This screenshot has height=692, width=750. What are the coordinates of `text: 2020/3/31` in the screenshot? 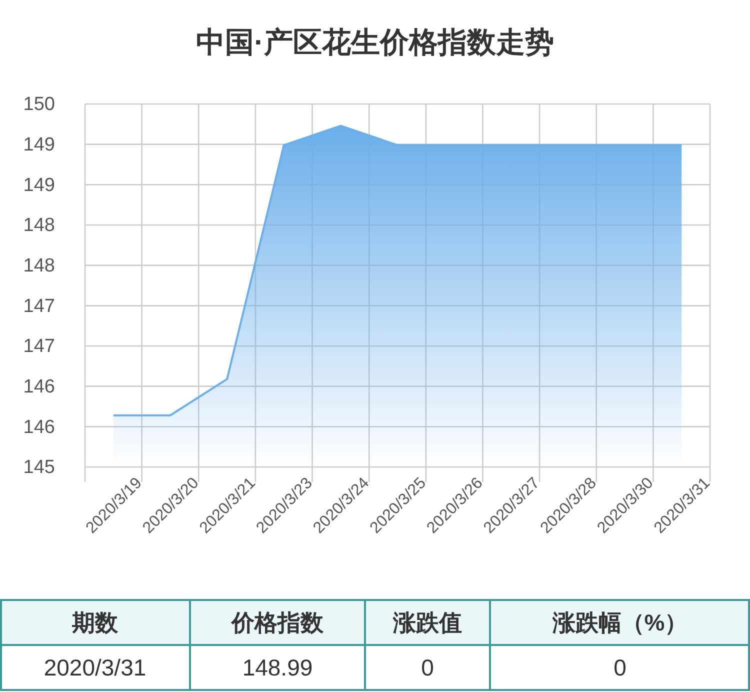 It's located at (95, 667).